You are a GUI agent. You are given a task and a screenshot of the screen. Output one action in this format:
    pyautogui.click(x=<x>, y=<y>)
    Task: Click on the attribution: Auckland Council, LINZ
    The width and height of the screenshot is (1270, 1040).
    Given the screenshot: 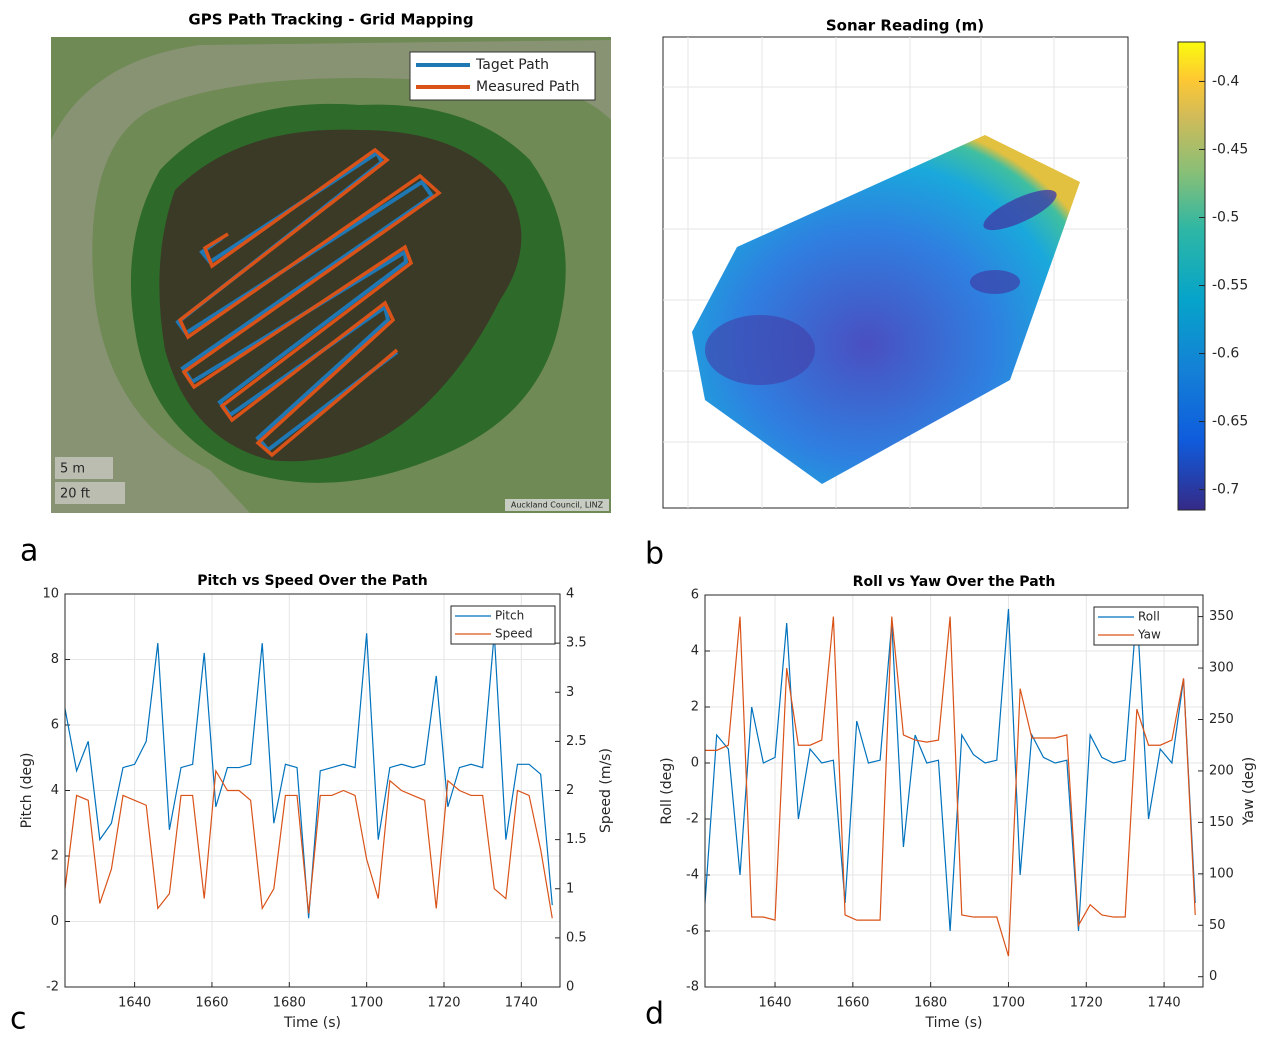 What is the action you would take?
    pyautogui.click(x=557, y=505)
    